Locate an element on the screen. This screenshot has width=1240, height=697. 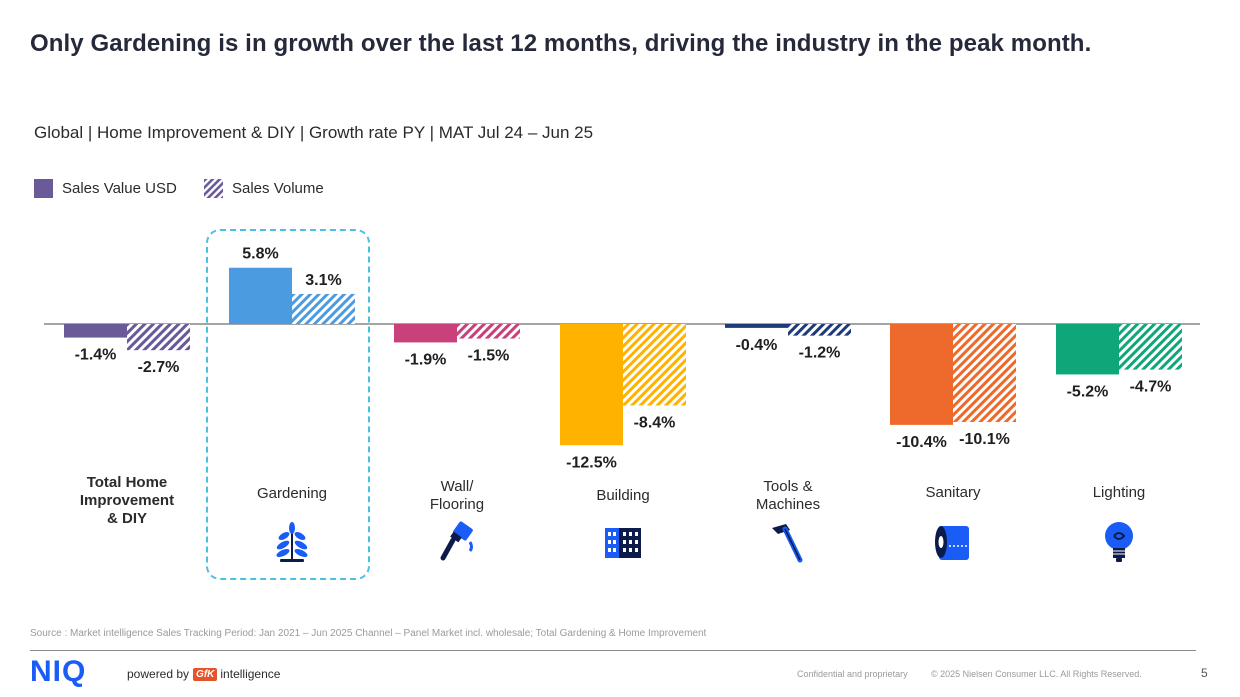
intelligence-text: intelligence is located at coordinates (250, 674).